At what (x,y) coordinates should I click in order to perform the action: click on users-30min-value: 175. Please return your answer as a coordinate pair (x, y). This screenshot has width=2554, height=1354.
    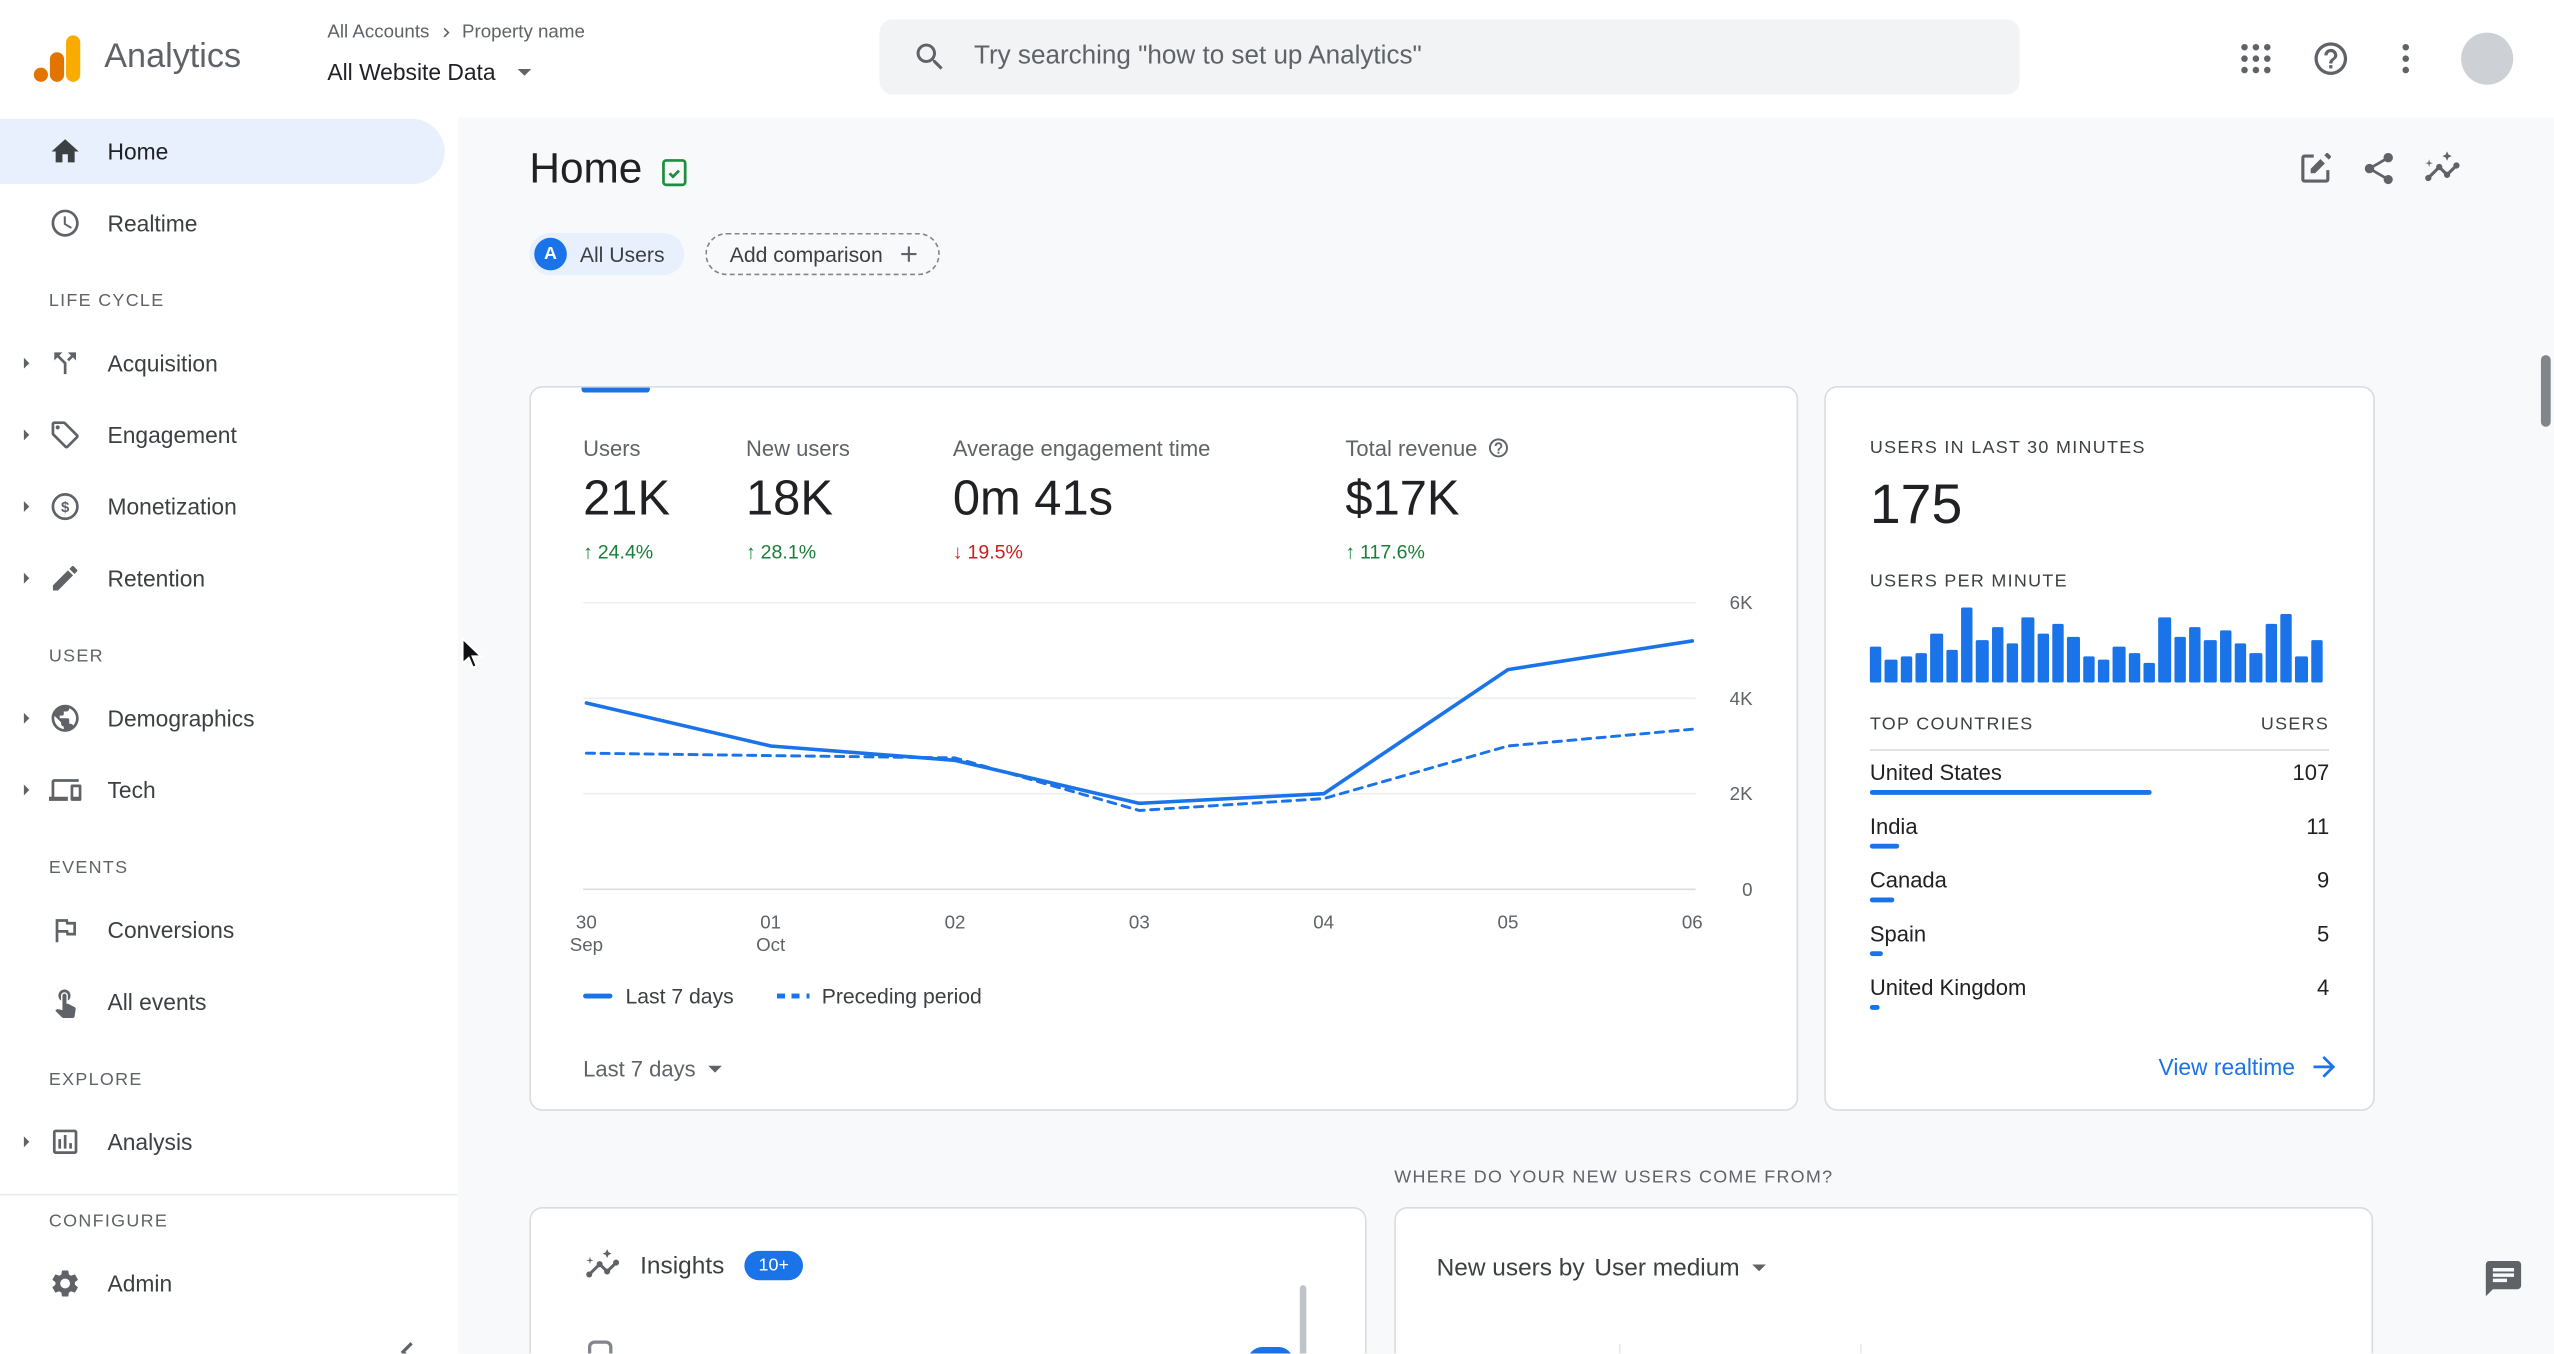
    Looking at the image, I should click on (1916, 504).